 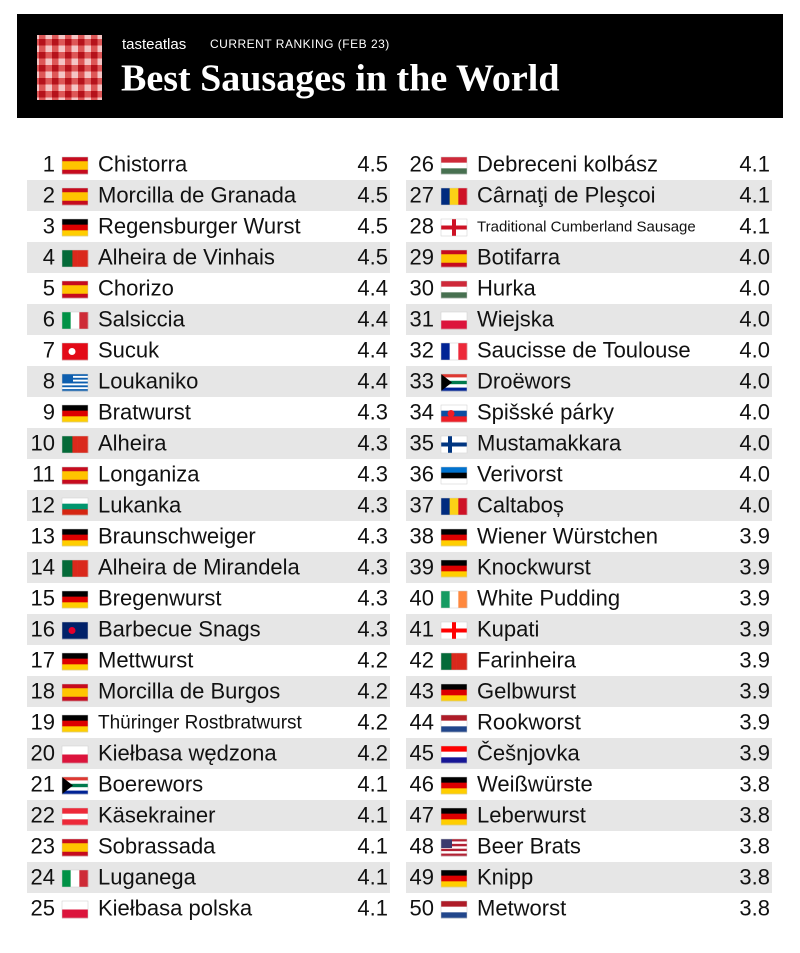 What do you see at coordinates (549, 442) in the screenshot?
I see `sausage-name: Mustamakkara` at bounding box center [549, 442].